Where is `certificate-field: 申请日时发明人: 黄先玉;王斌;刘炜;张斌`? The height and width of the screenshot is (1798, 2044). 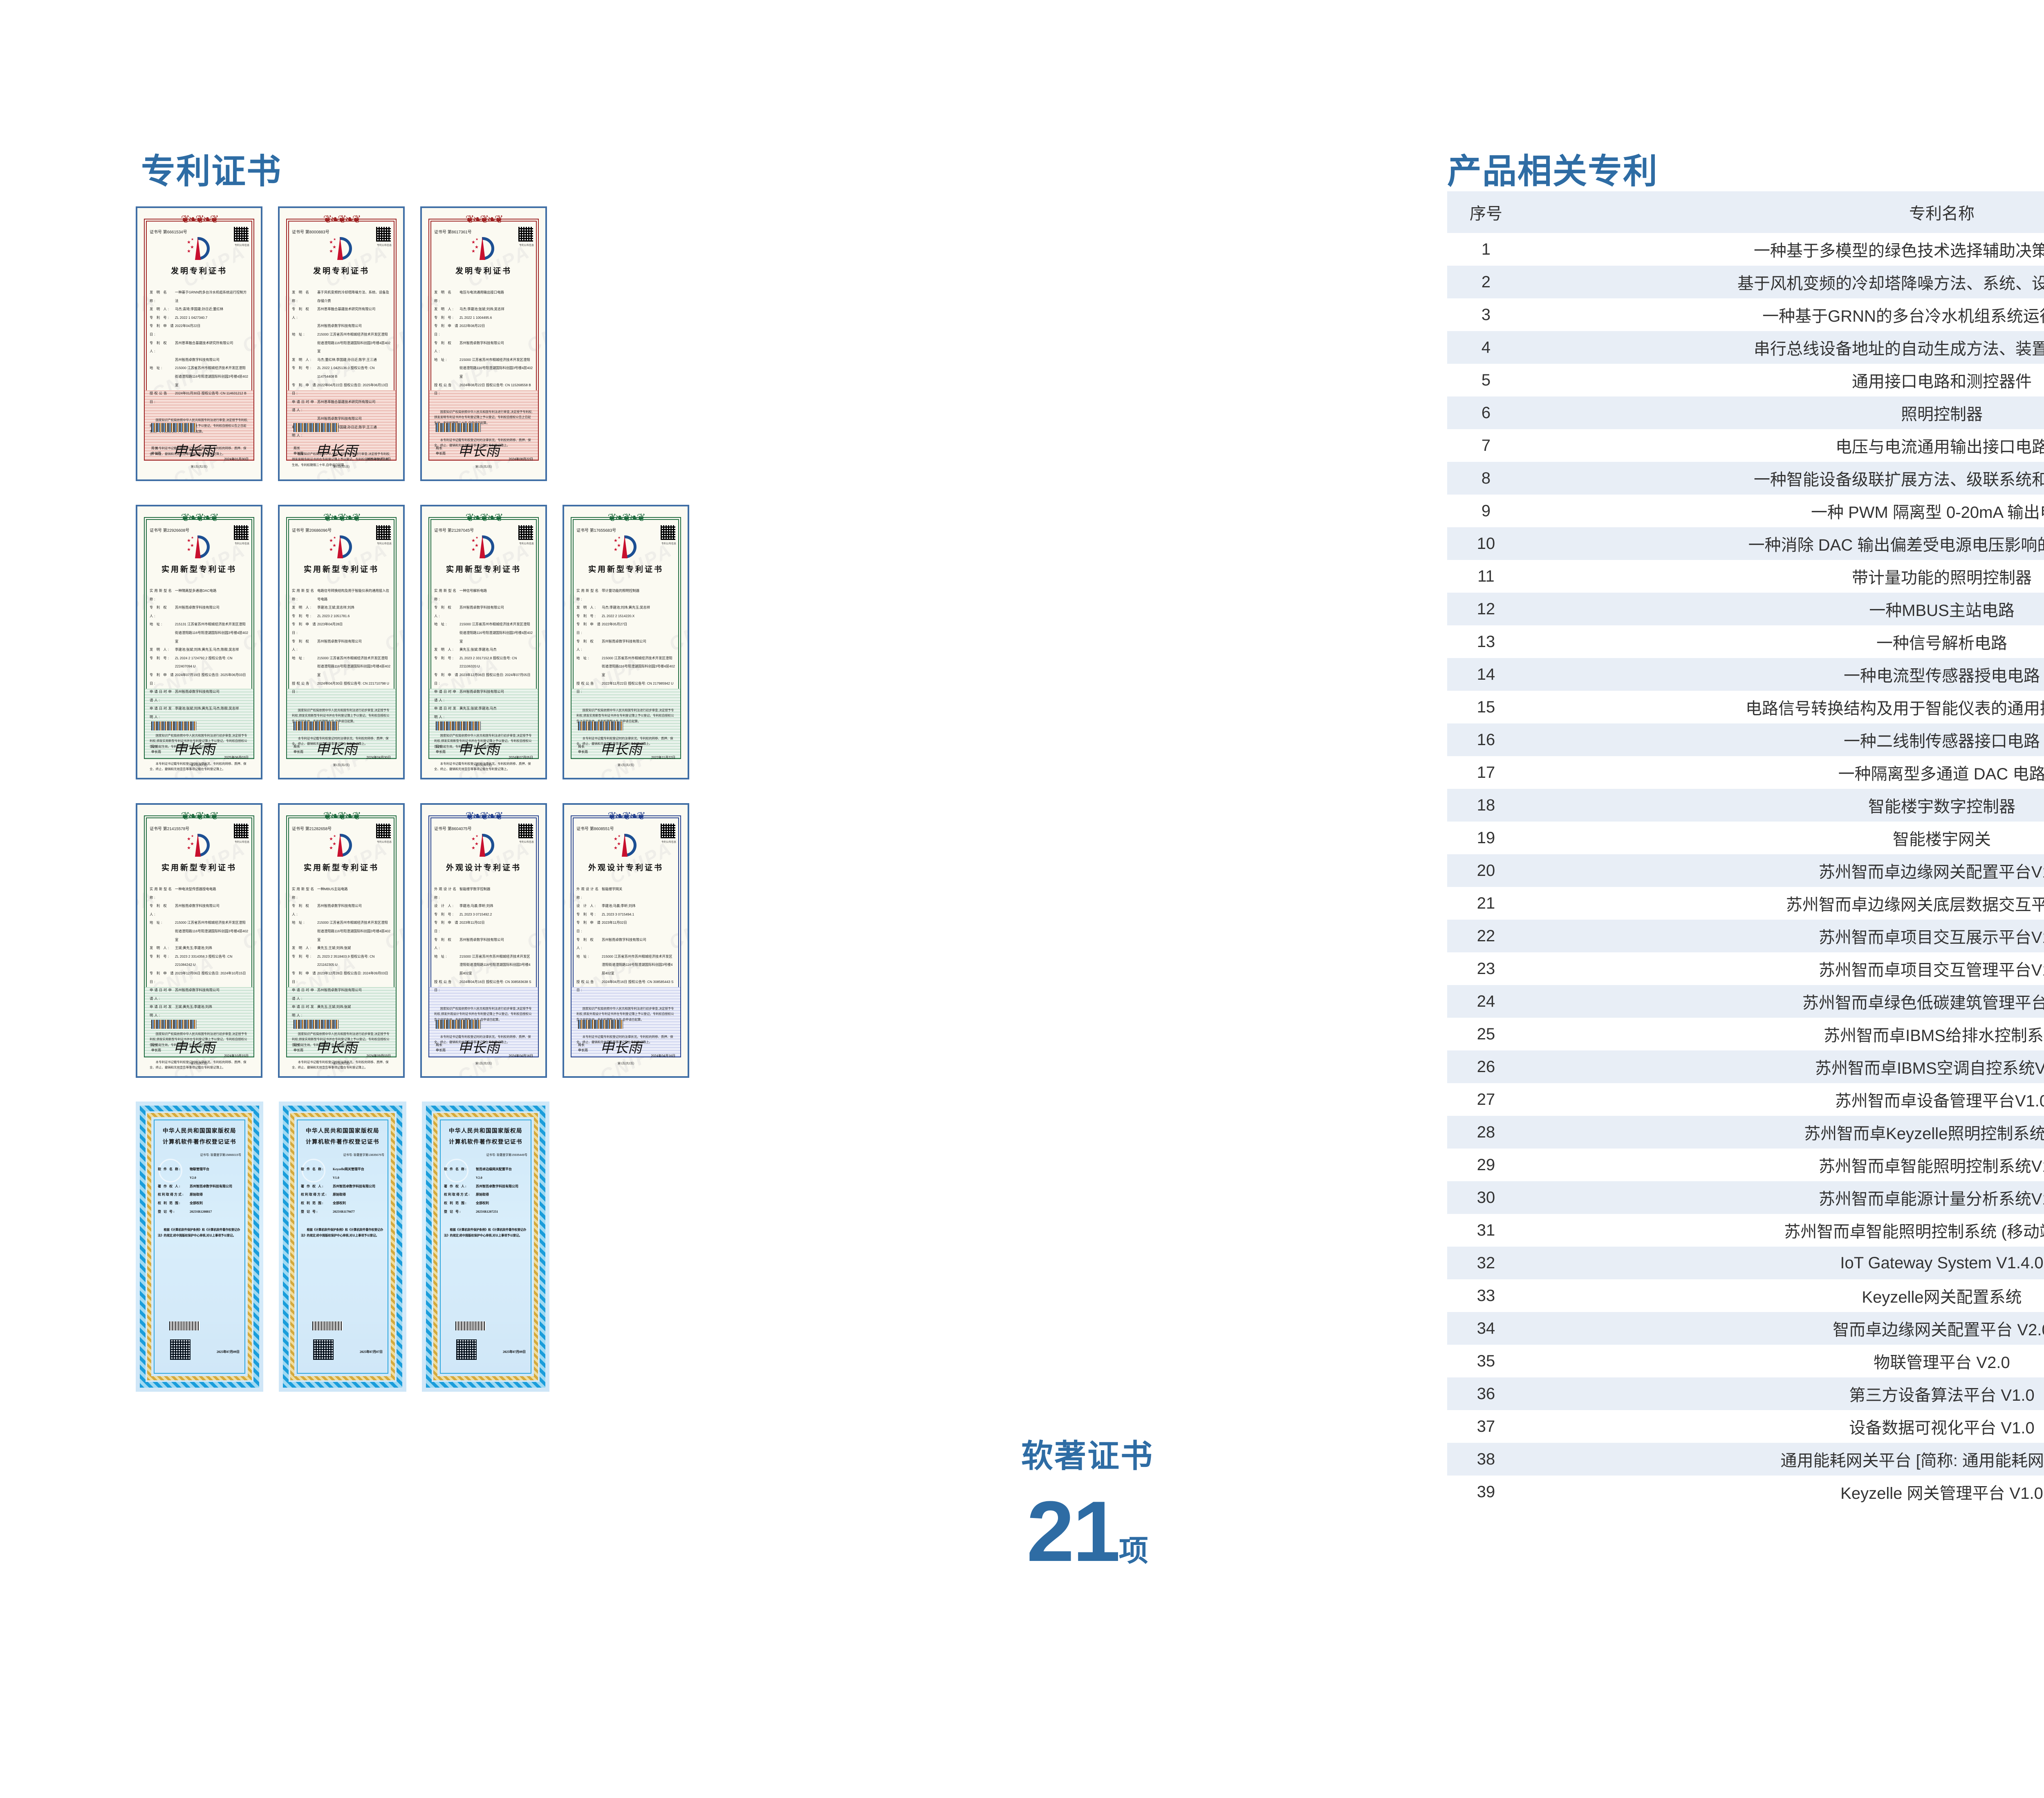 certificate-field: 申请日时发明人: 黄先玉;王斌;刘炜;张斌 is located at coordinates (341, 1011).